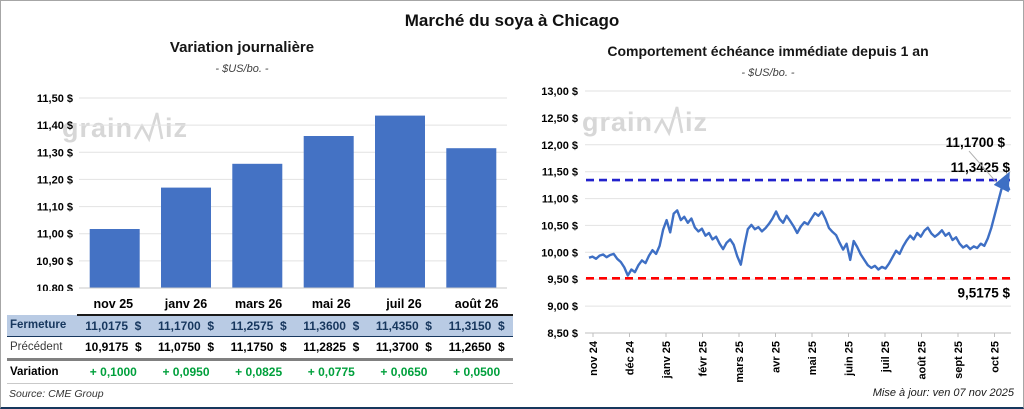 The image size is (1024, 409). Describe the element at coordinates (477, 371) in the screenshot. I see `table-cell: + 0,0500` at that location.